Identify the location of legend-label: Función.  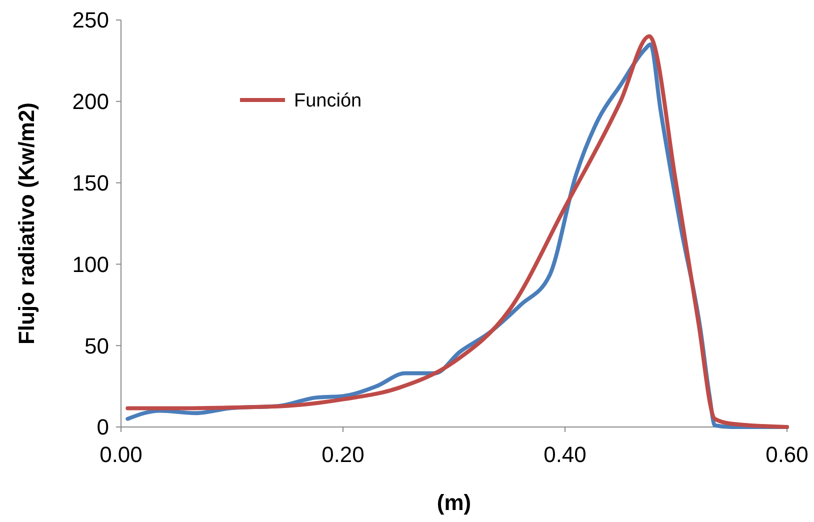
(328, 101).